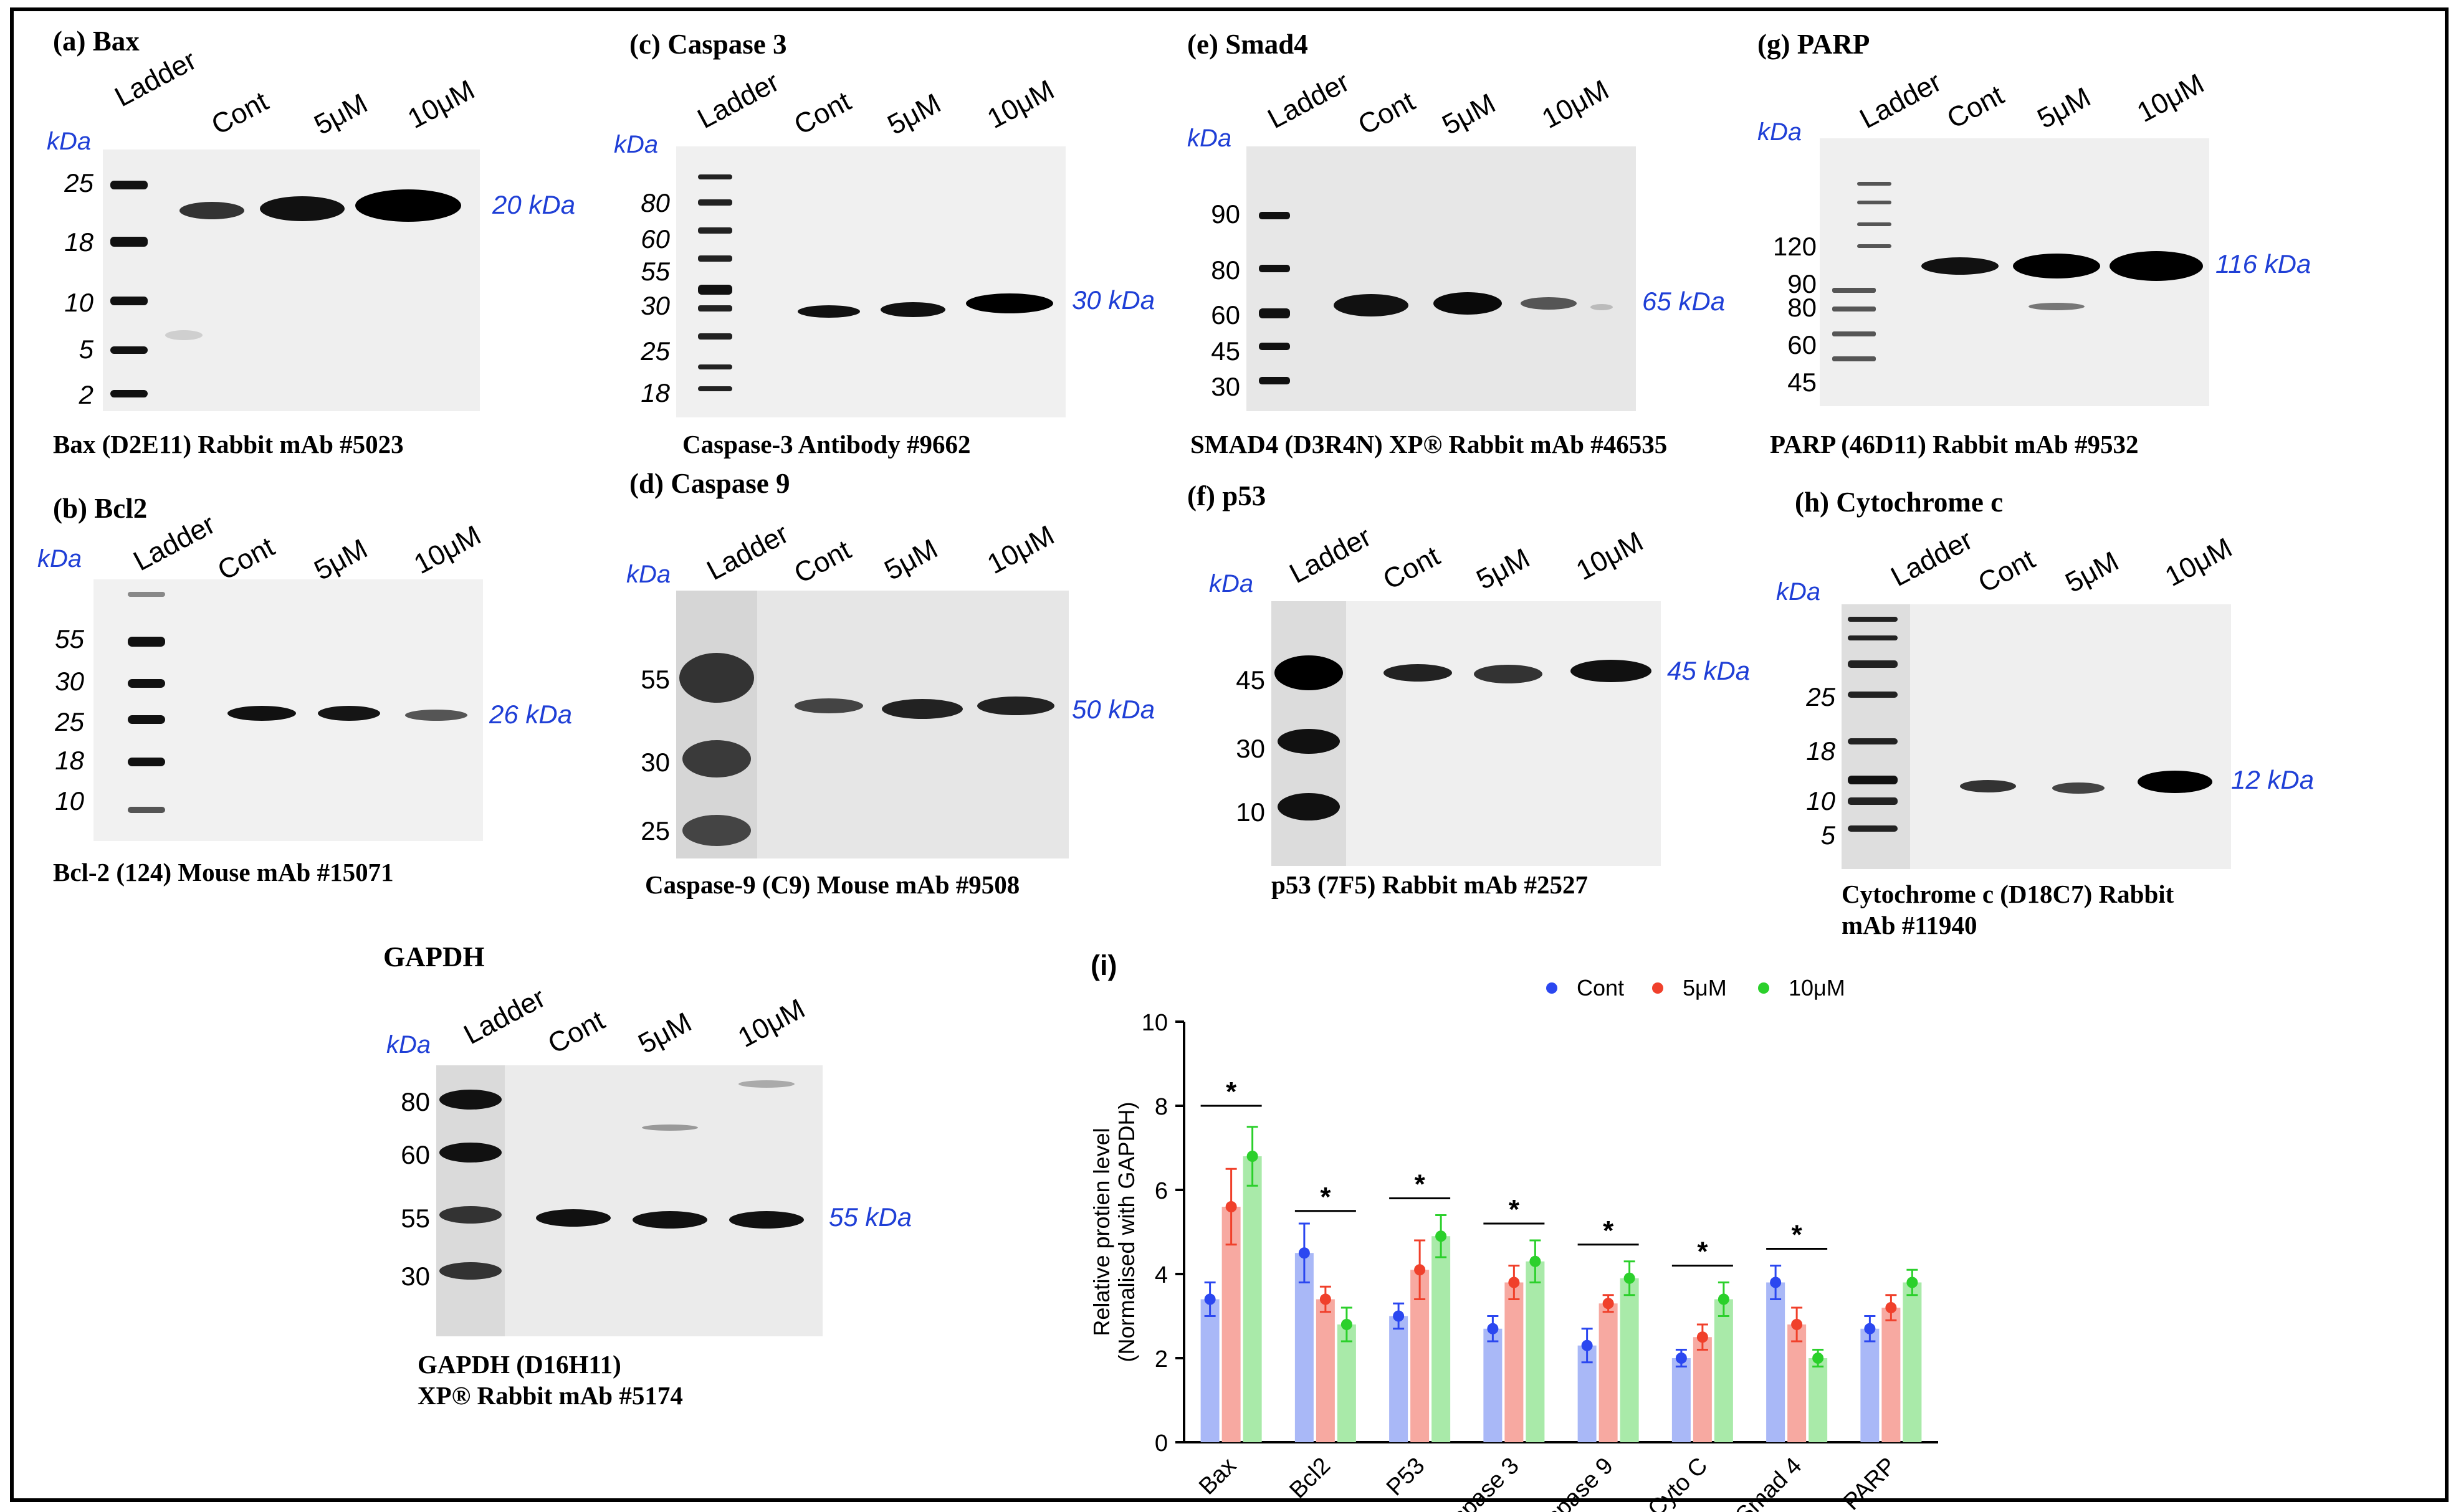 The width and height of the screenshot is (2461, 1512). Describe the element at coordinates (1678, 1482) in the screenshot. I see `x-tick-label: Cyto C` at that location.